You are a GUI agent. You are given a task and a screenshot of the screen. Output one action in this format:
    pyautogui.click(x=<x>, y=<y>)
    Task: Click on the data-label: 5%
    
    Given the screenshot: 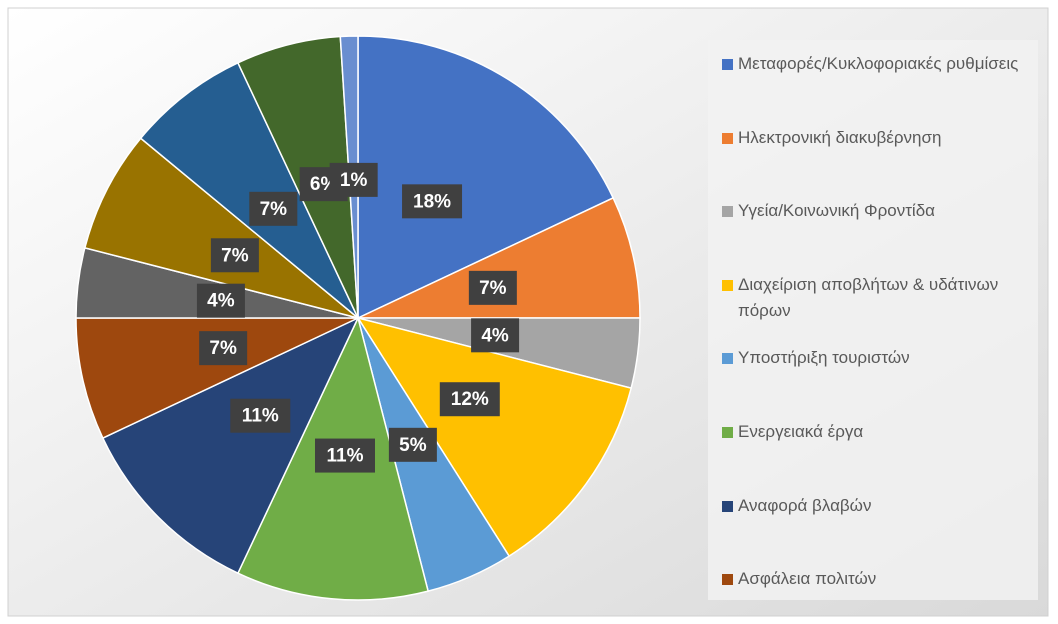 What is the action you would take?
    pyautogui.click(x=413, y=445)
    